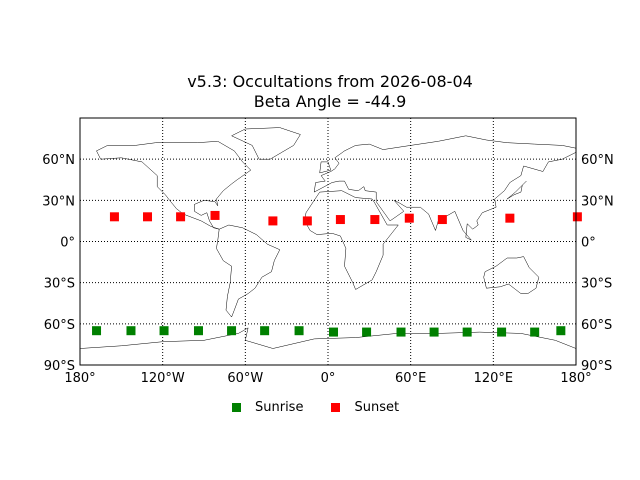  What do you see at coordinates (596, 325) in the screenshot?
I see `y-tick-label-right: 60°S` at bounding box center [596, 325].